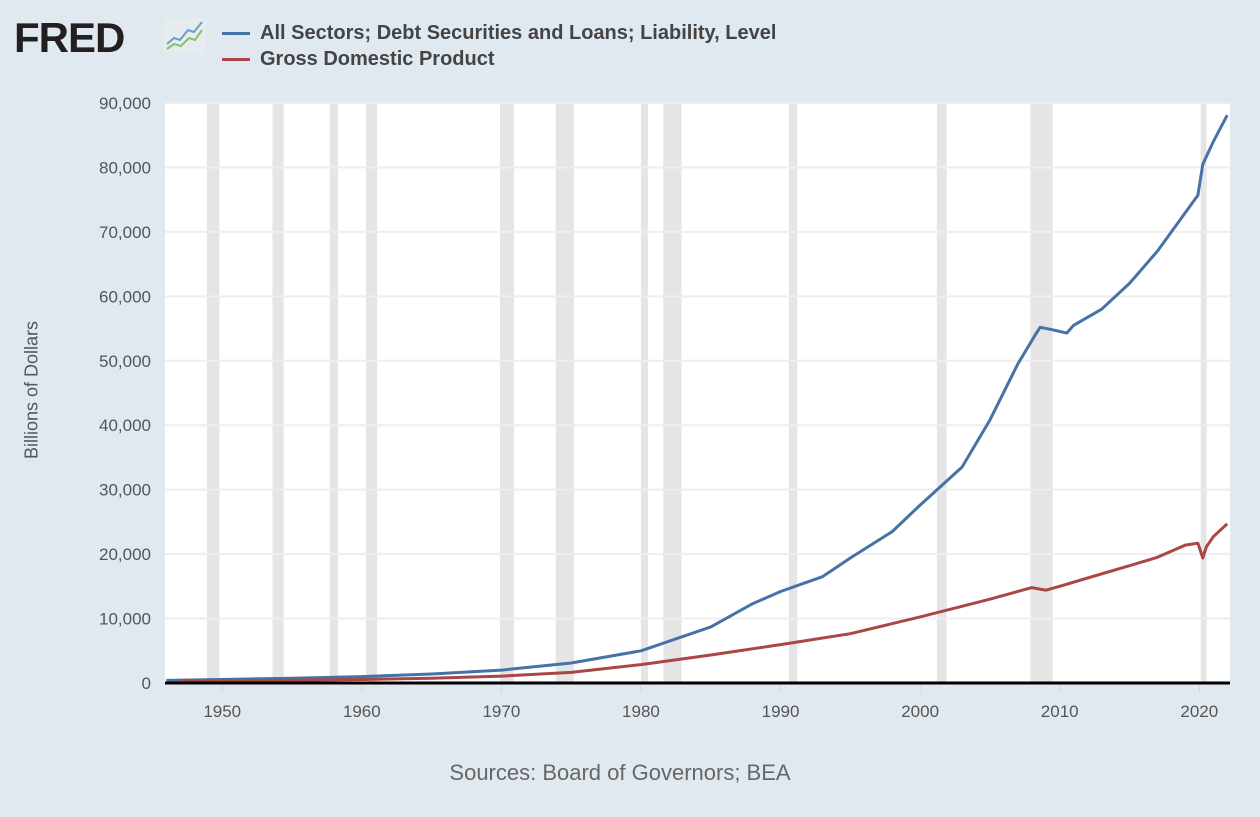 The width and height of the screenshot is (1260, 817). What do you see at coordinates (362, 711) in the screenshot?
I see `x-tick-label: 1960` at bounding box center [362, 711].